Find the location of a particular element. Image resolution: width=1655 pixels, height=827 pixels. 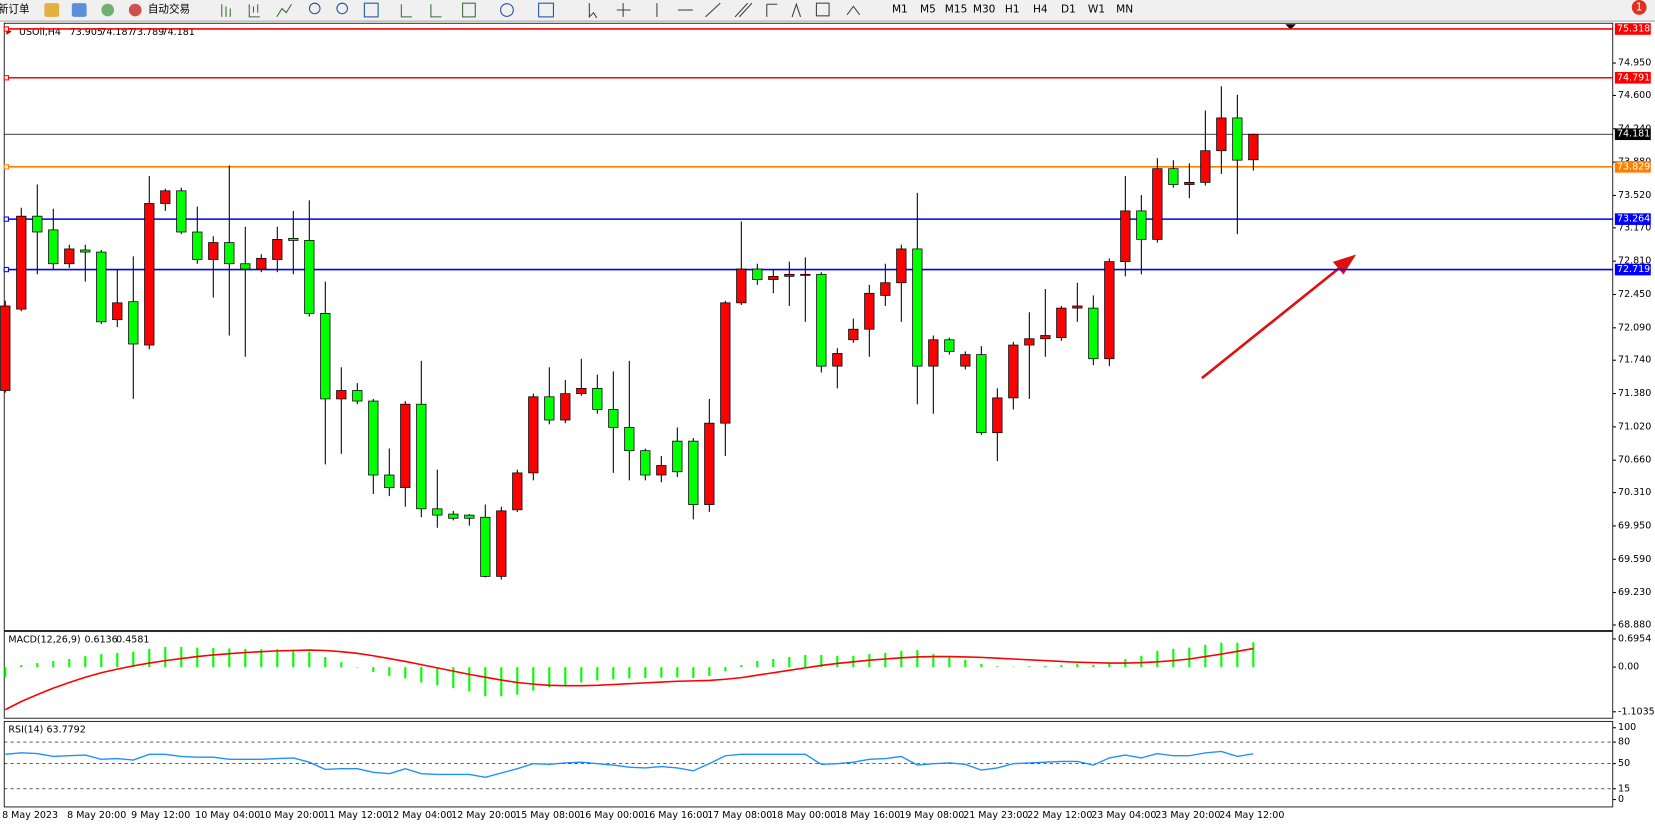

timeframe-button: H4 is located at coordinates (1040, 10).